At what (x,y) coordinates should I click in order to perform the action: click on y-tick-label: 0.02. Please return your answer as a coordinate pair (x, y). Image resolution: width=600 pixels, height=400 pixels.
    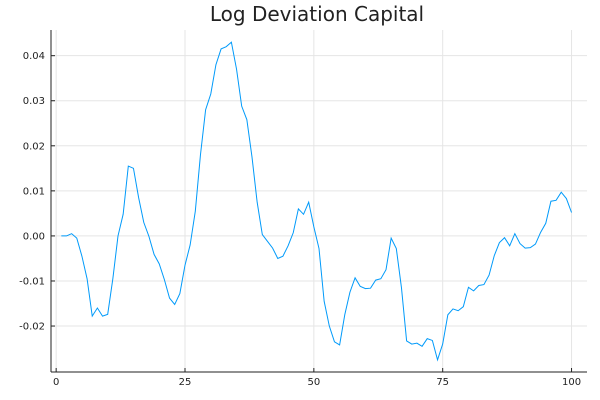
    Looking at the image, I should click on (34, 146).